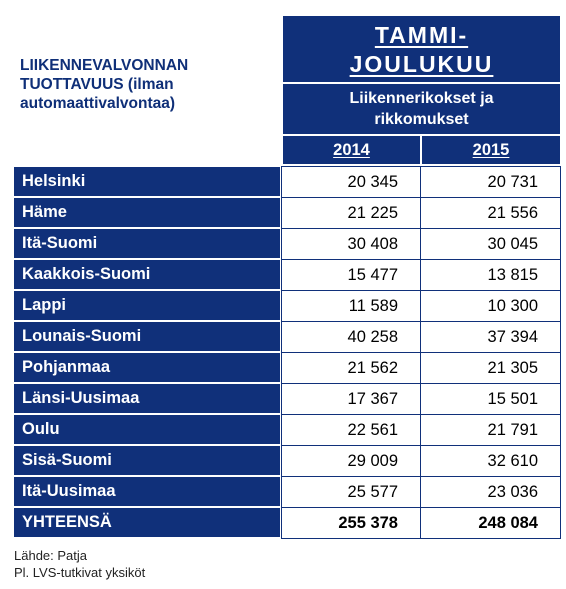  I want to click on value-2015: 13 815, so click(490, 275).